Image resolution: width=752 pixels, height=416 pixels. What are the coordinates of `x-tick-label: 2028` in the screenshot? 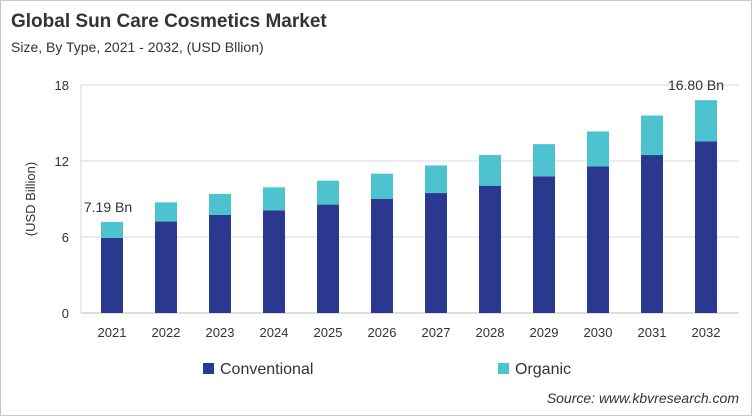 It's located at (490, 332).